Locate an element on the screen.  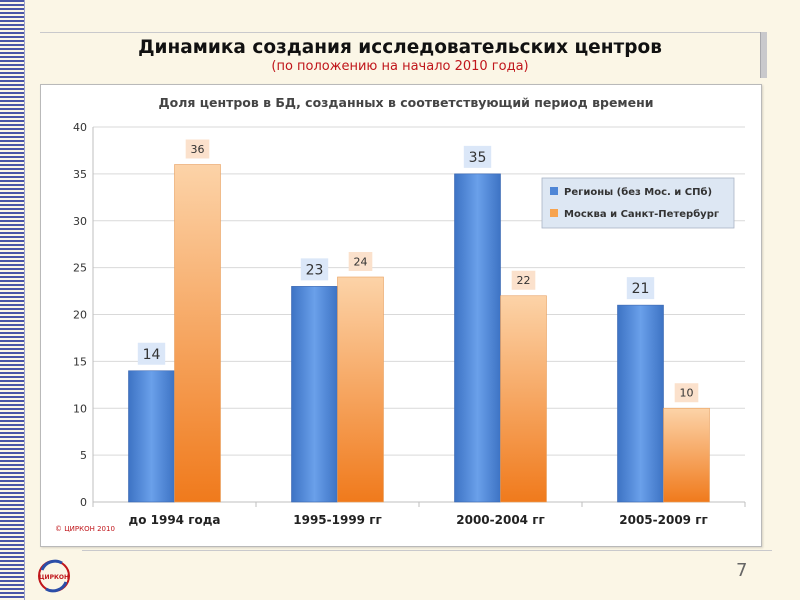
data-label: 23 is located at coordinates (315, 270).